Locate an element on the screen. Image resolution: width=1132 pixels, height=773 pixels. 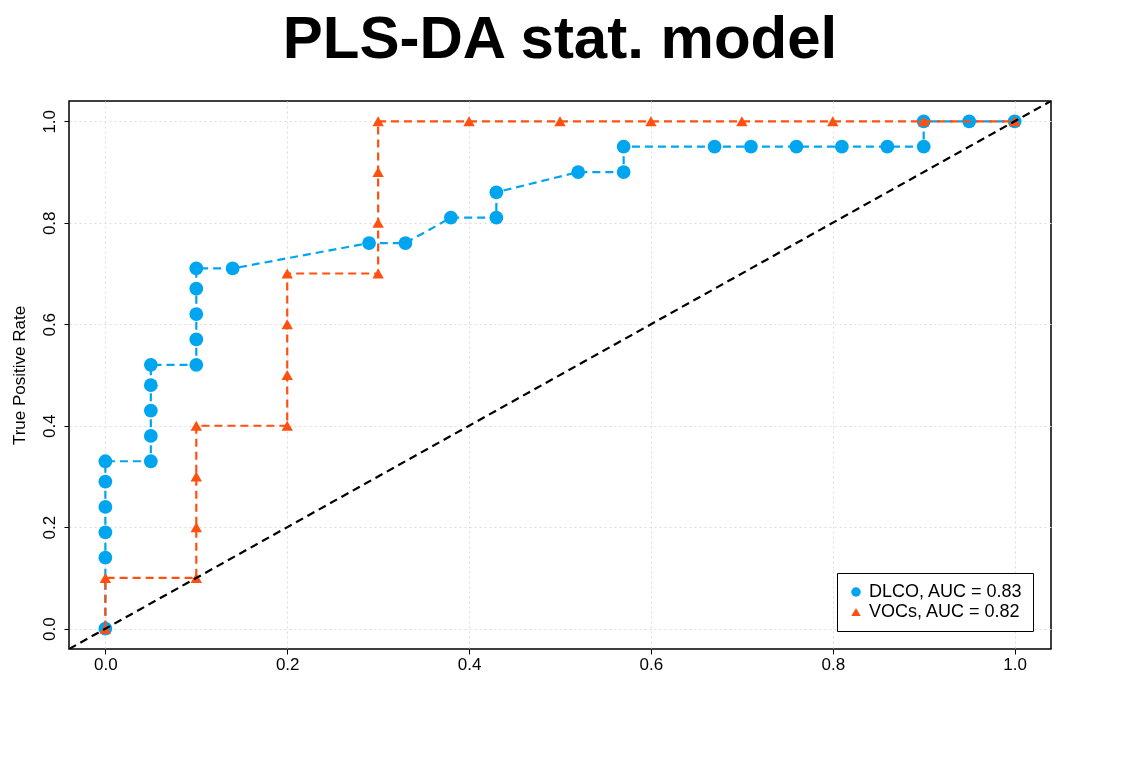
x-tick-label: 0.0 is located at coordinates (106, 664).